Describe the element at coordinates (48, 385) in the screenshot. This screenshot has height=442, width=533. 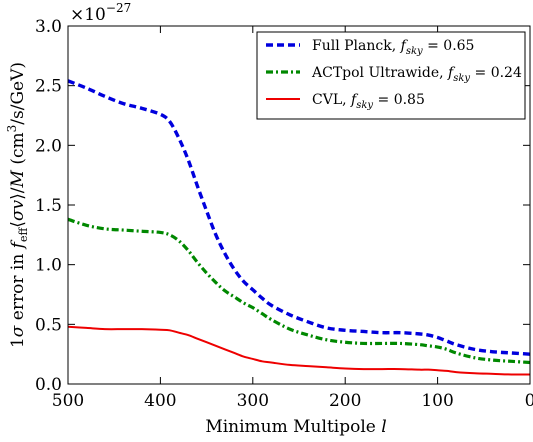
I see `y-tick-label: 0.0` at that location.